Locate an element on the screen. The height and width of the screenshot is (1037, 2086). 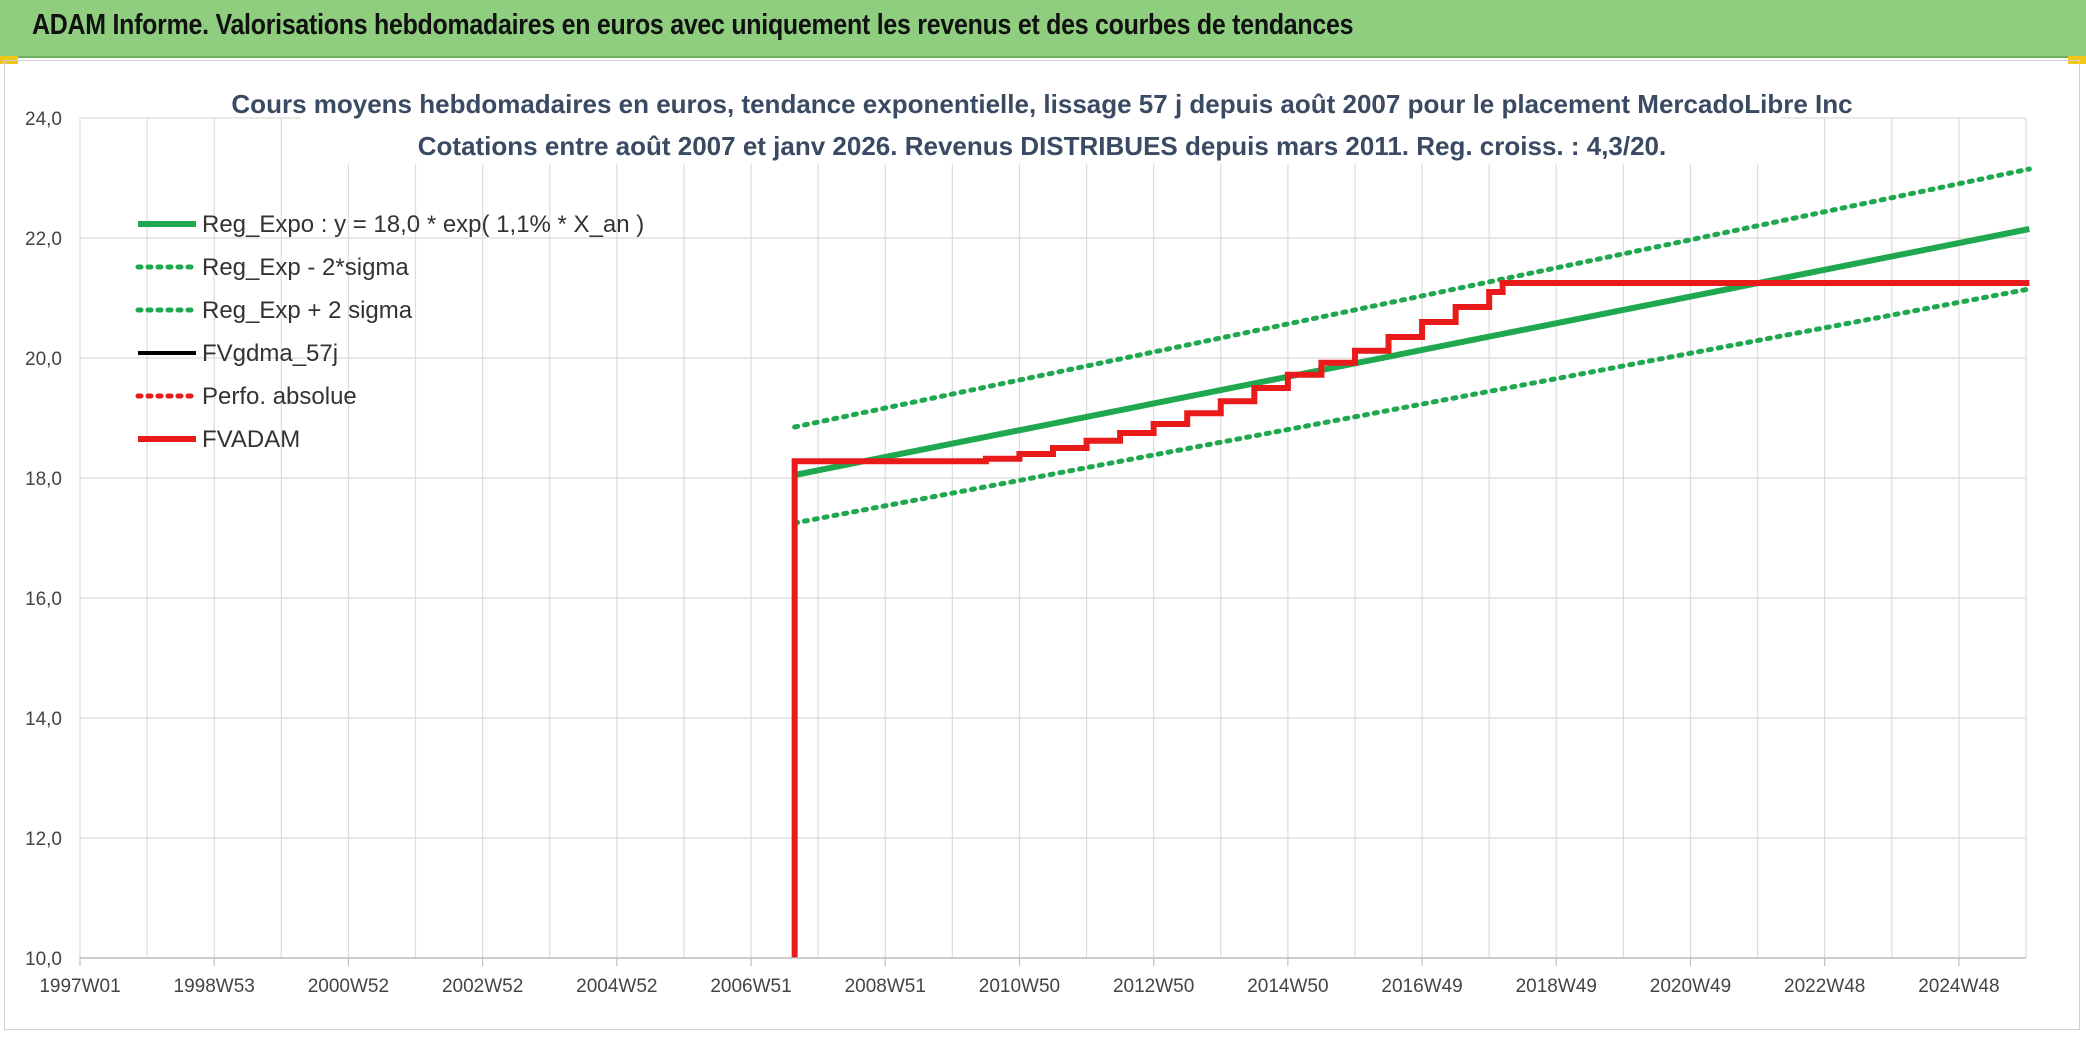
x-tick-label: 2010W50 is located at coordinates (1019, 986).